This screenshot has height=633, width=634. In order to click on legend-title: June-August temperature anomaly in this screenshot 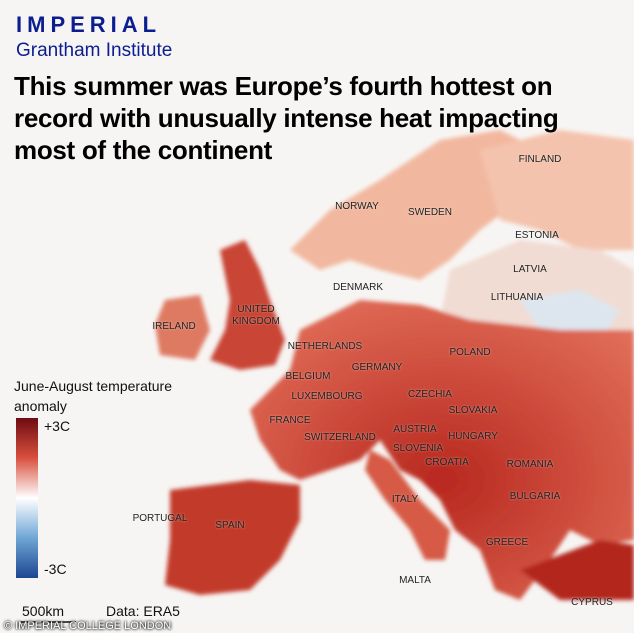, I will do `click(93, 396)`.